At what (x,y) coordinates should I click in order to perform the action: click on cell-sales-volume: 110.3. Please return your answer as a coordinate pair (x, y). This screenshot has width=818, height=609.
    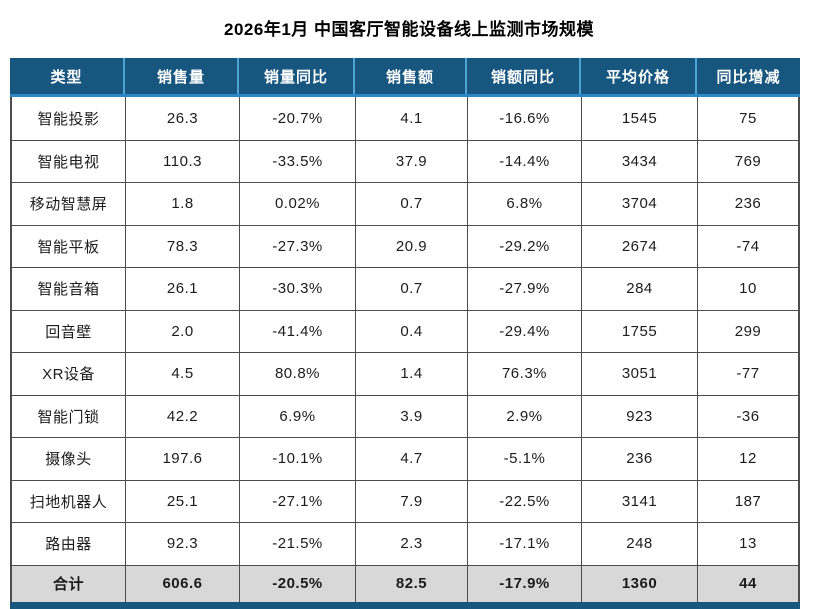
    Looking at the image, I should click on (182, 161).